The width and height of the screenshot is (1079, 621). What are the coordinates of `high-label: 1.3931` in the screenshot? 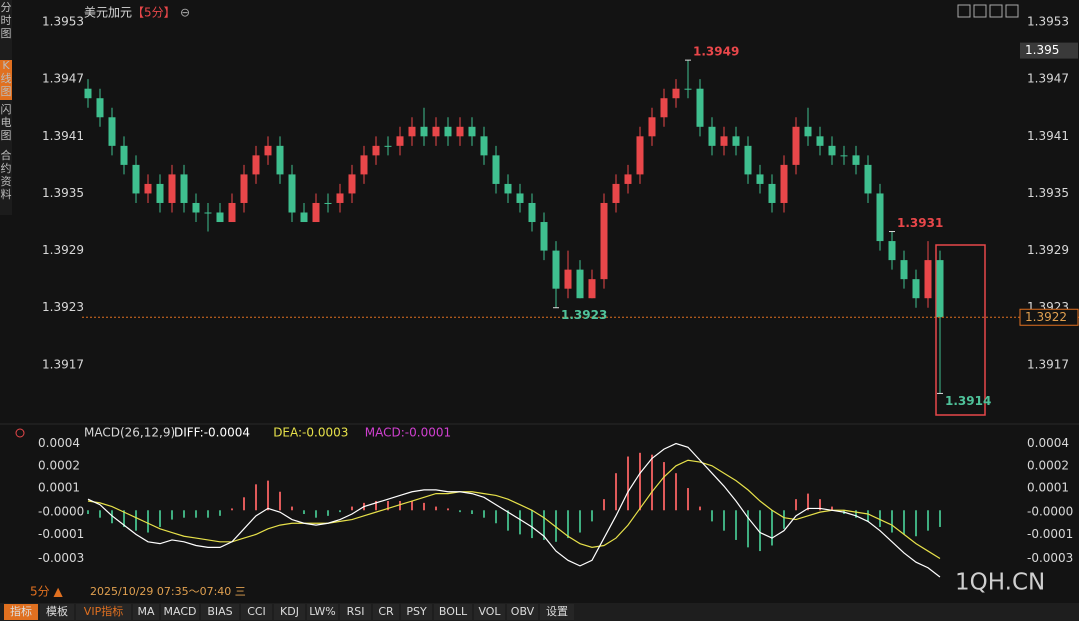 It's located at (920, 223).